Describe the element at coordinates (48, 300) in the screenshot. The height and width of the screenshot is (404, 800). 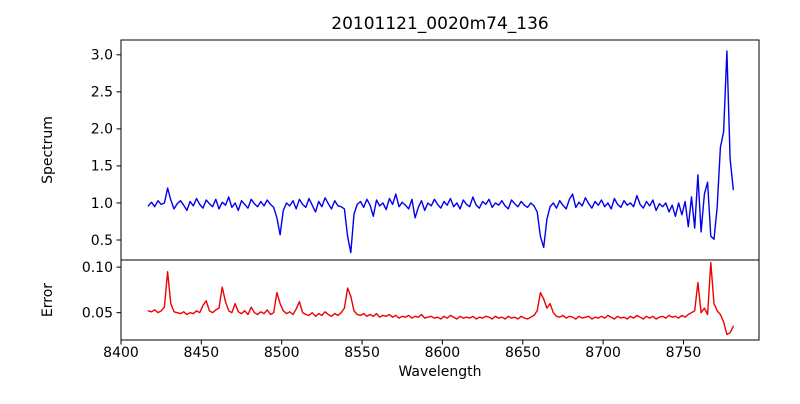
I see `error-ylabel: Error` at that location.